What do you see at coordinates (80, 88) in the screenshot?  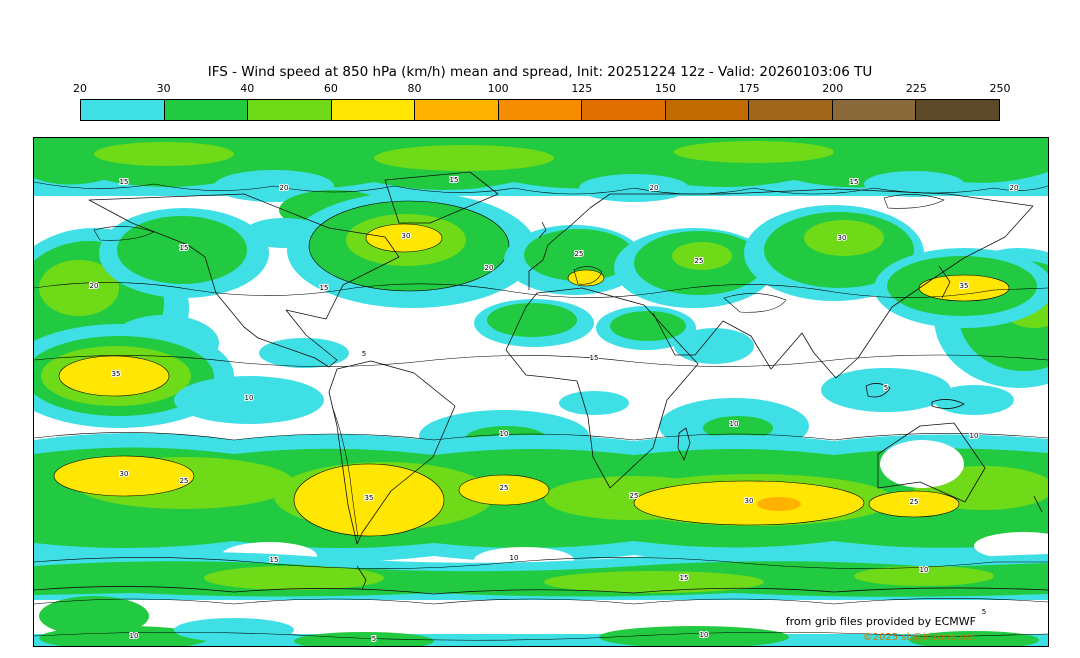 I see `colorbar-tick-label: 20` at bounding box center [80, 88].